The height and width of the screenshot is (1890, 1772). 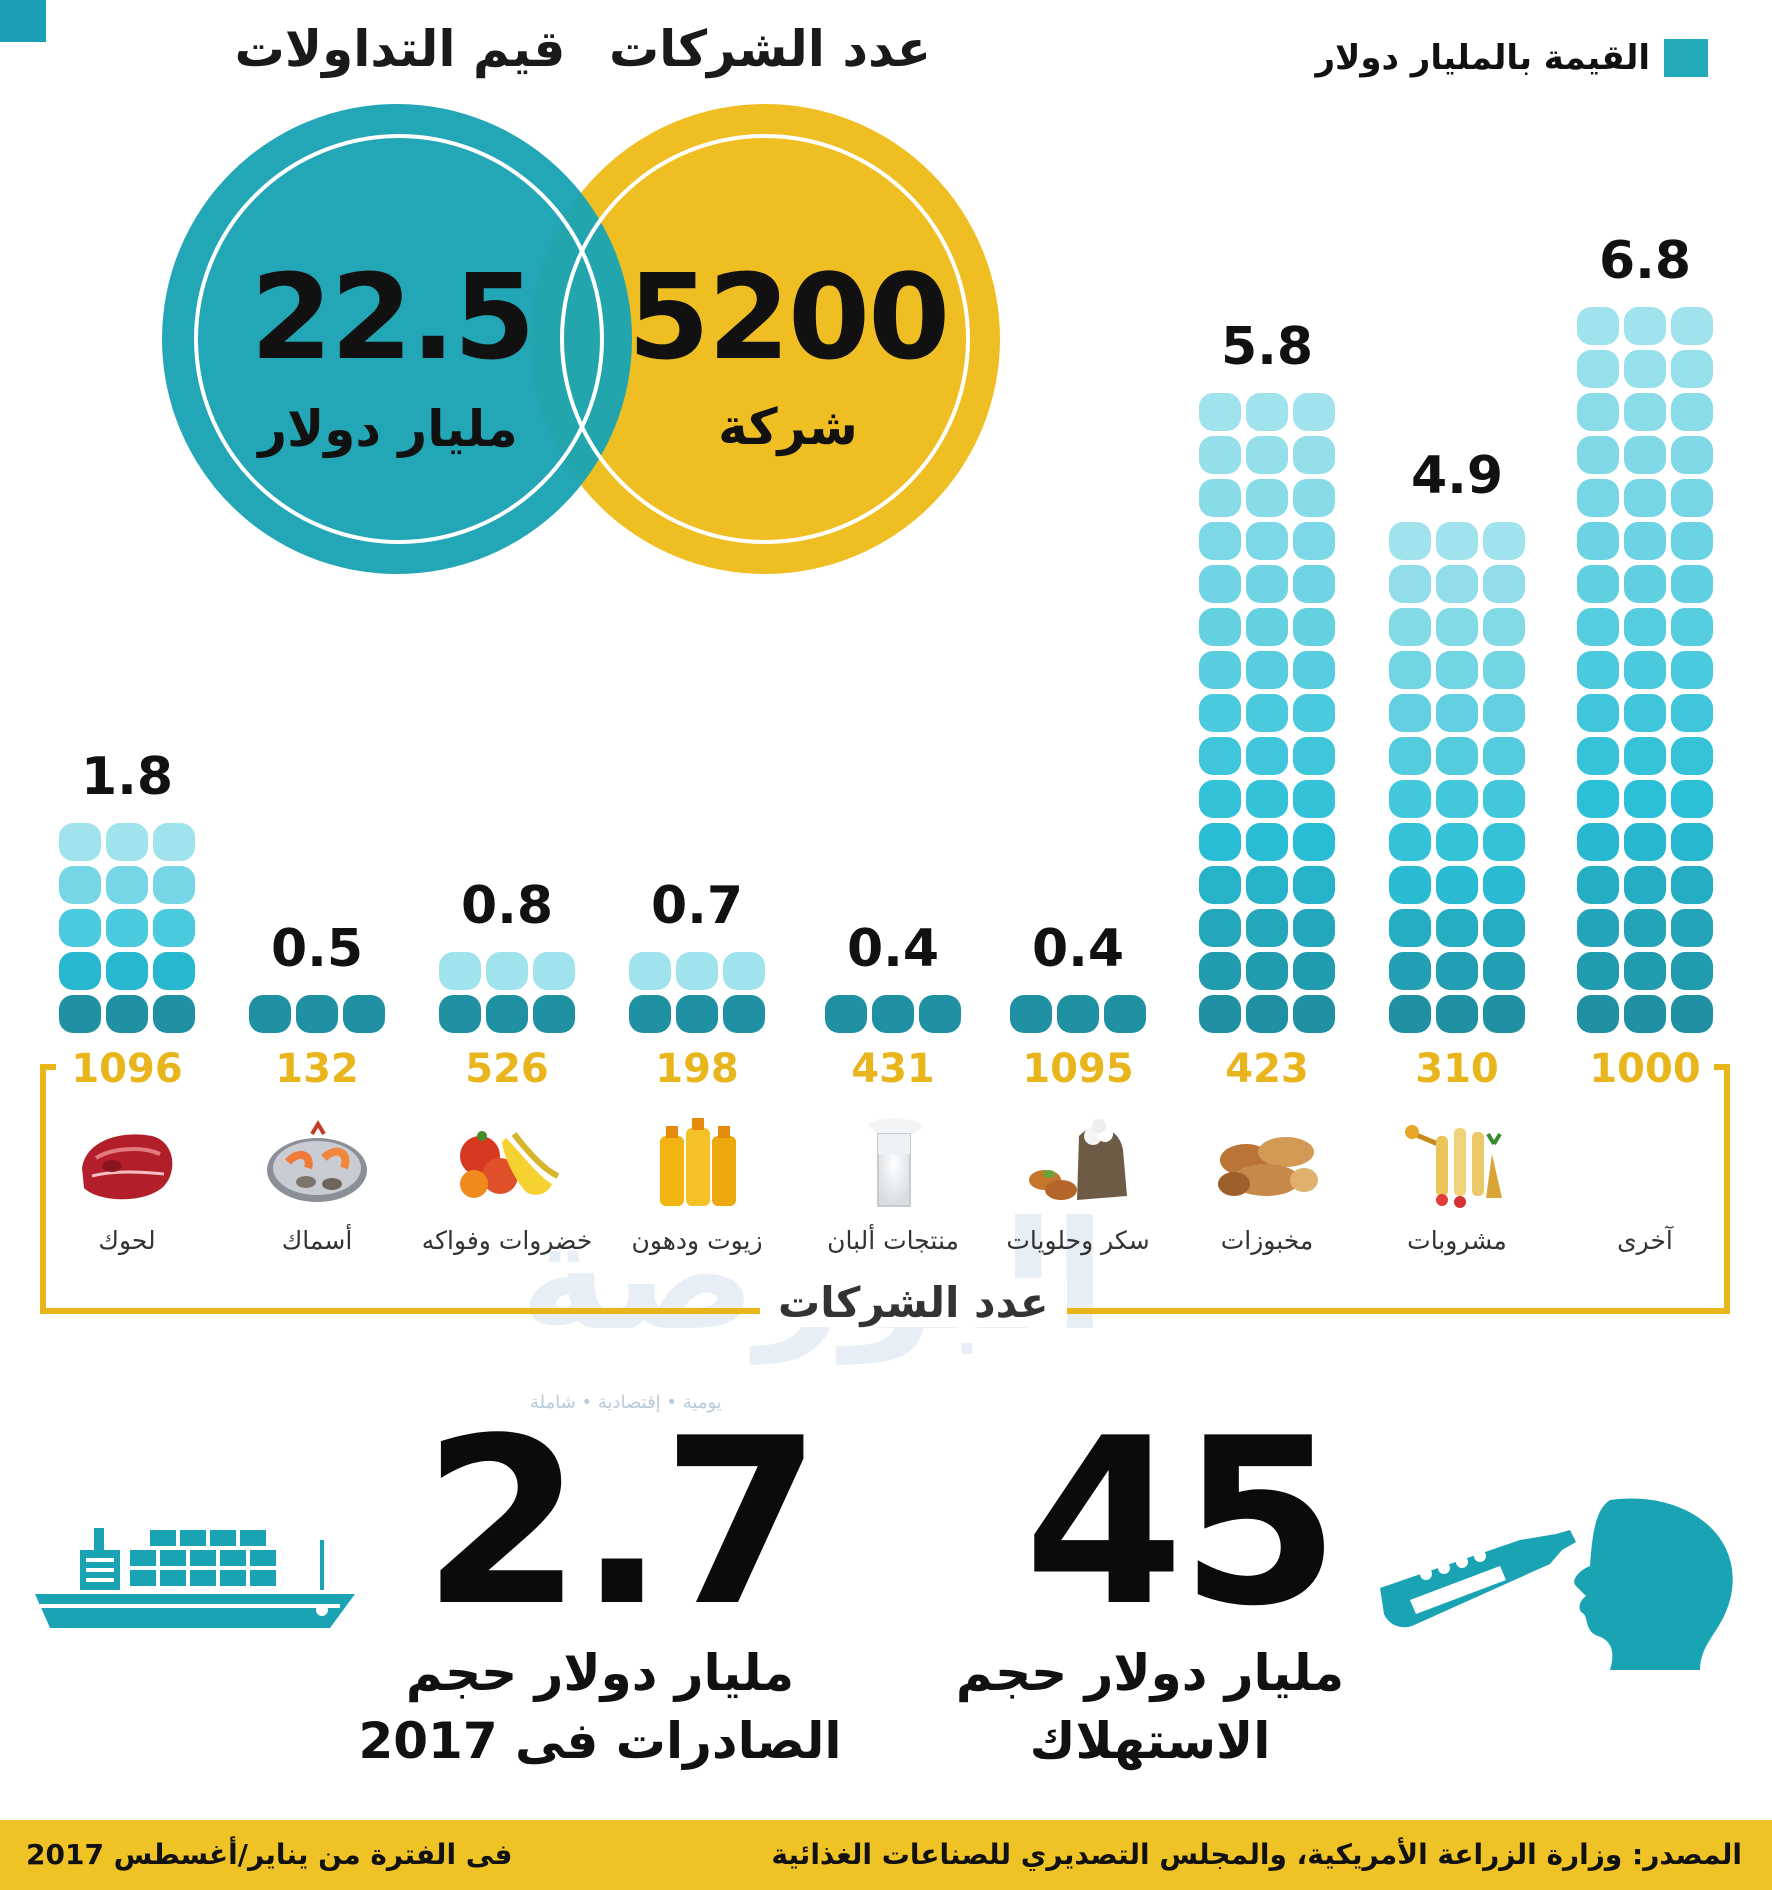 I want to click on category-label: لحوك, so click(x=127, y=1240).